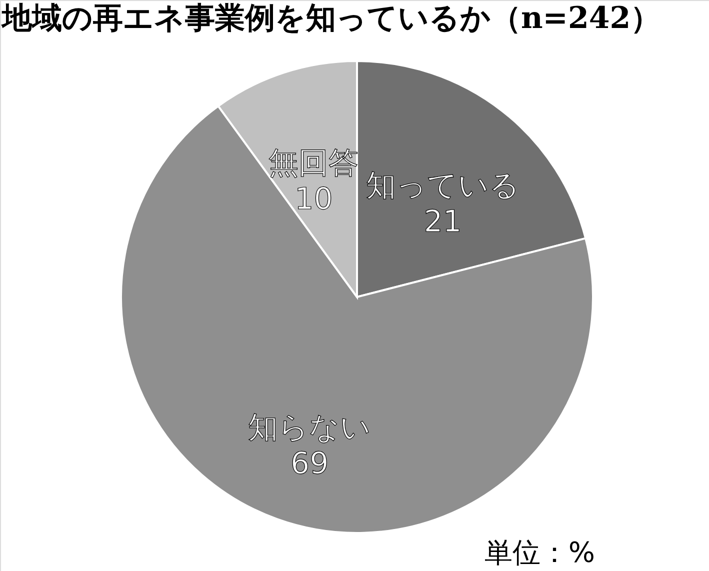 The width and height of the screenshot is (709, 571). I want to click on slice-label: 知っている, so click(443, 186).